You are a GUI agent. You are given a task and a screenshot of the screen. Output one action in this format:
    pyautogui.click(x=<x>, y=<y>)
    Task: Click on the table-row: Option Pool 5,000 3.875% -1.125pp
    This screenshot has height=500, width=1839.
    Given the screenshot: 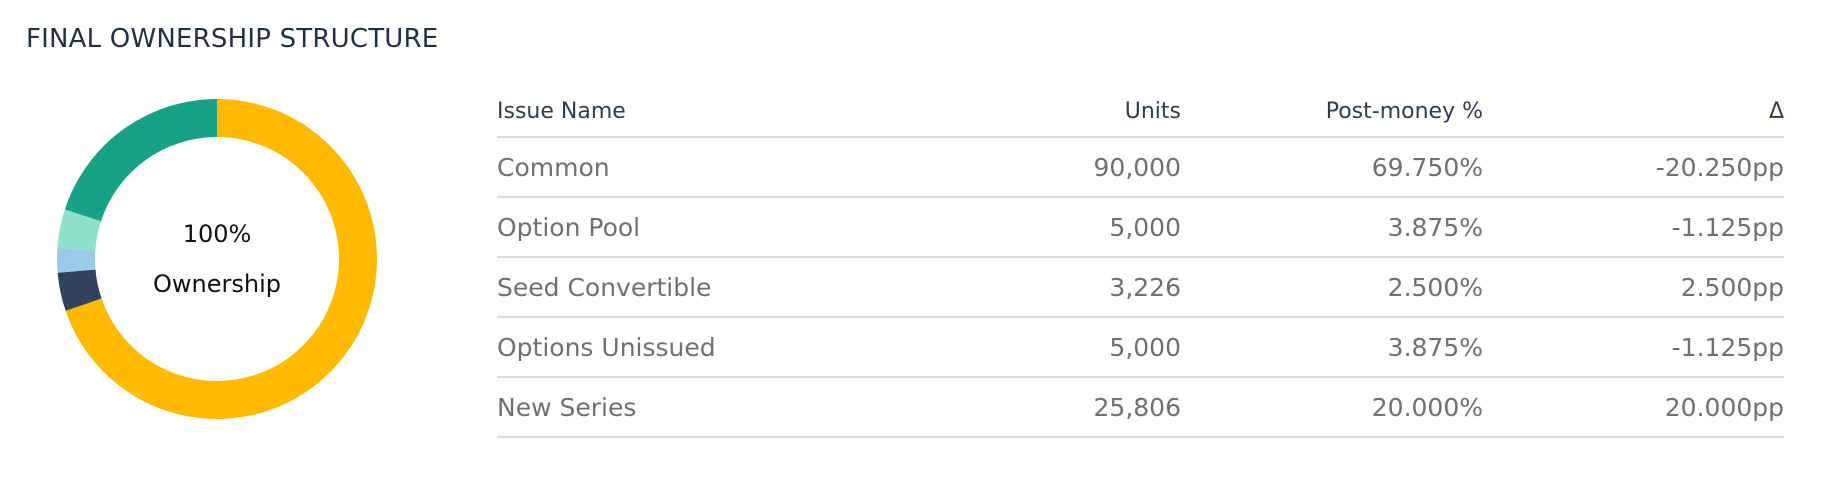 What is the action you would take?
    pyautogui.click(x=1140, y=227)
    